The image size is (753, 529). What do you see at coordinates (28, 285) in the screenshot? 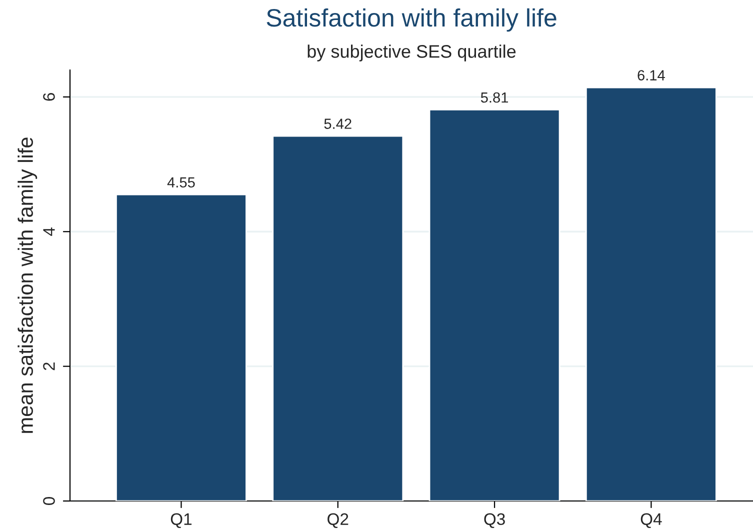
I see `y-axis-title: mean satisfaction with family life` at bounding box center [28, 285].